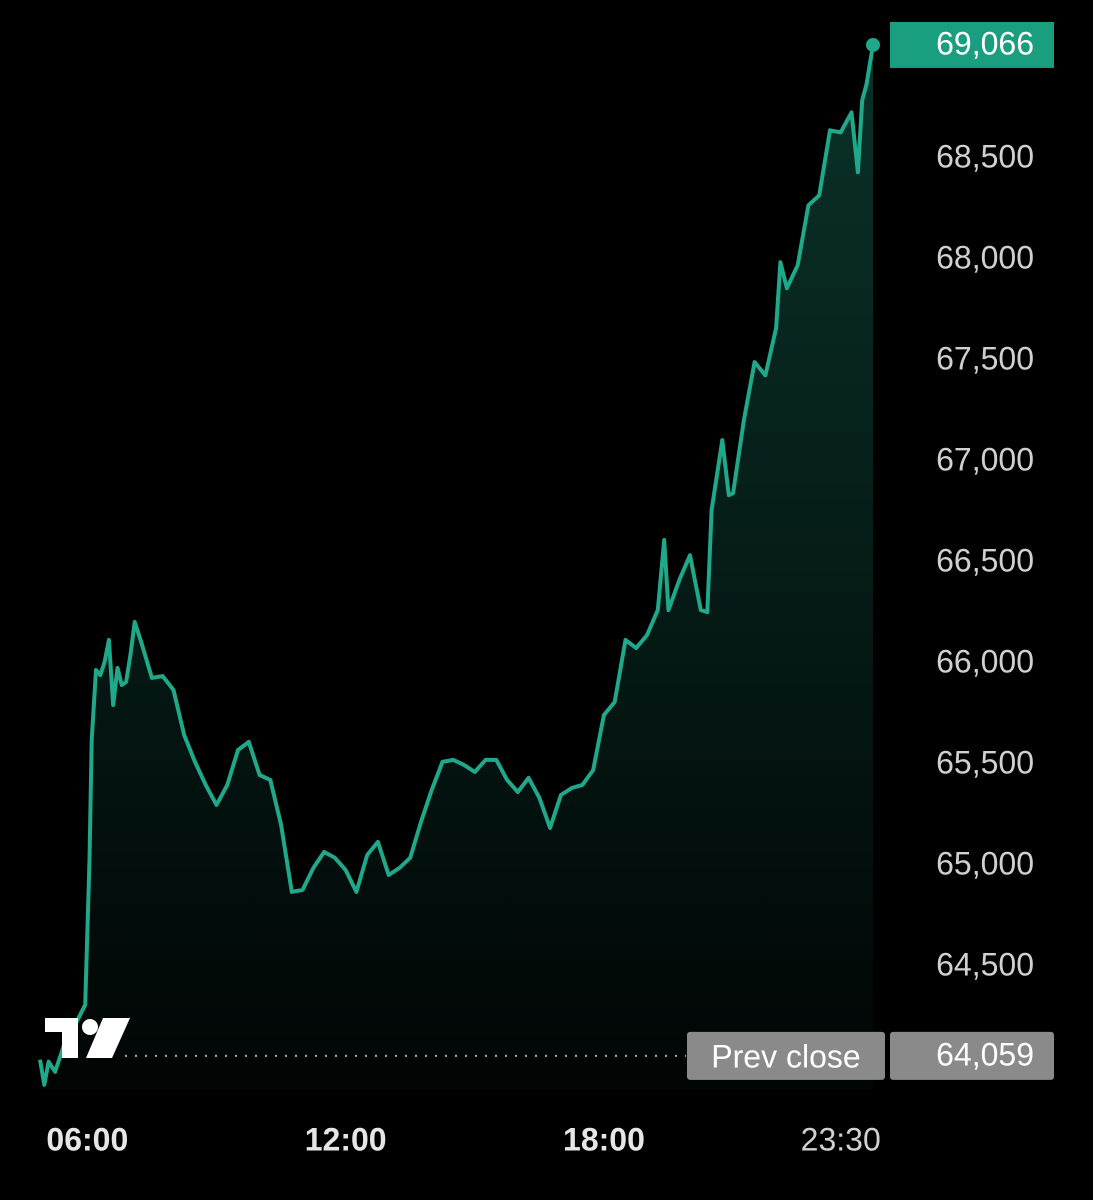 The width and height of the screenshot is (1093, 1200). What do you see at coordinates (985, 762) in the screenshot?
I see `y-tick-label: 65,500` at bounding box center [985, 762].